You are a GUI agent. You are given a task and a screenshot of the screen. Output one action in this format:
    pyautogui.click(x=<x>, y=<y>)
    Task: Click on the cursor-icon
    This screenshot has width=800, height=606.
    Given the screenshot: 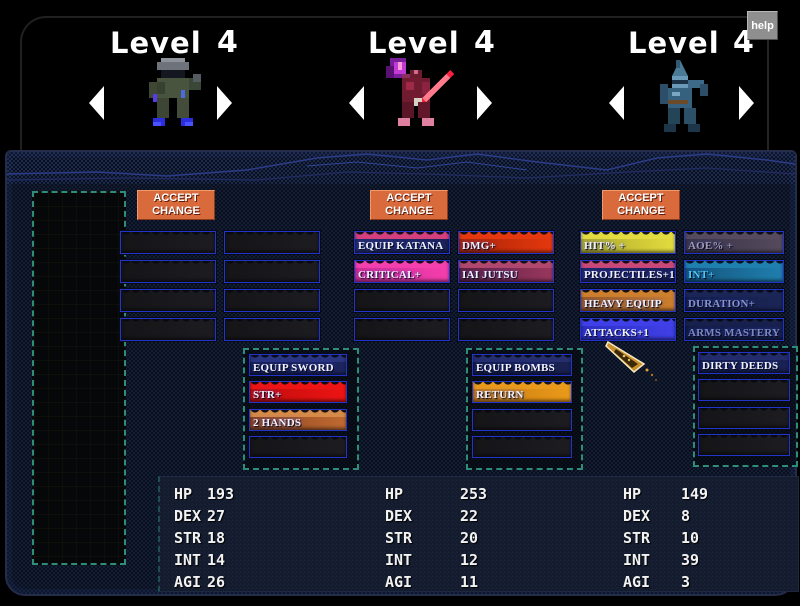 What is the action you would take?
    pyautogui.click(x=631, y=360)
    